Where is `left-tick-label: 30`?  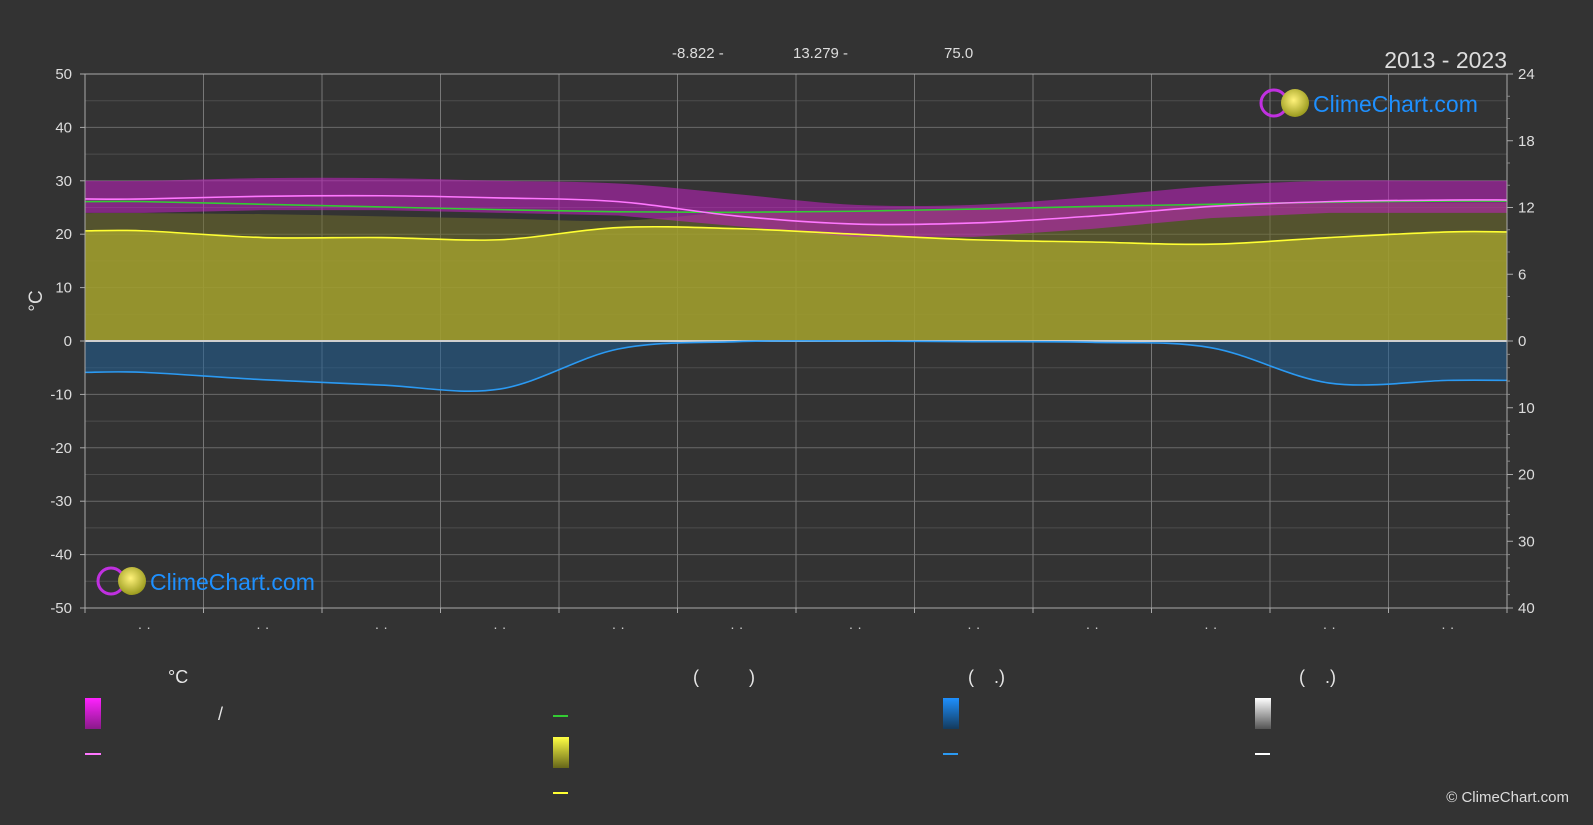 left-tick-label: 30 is located at coordinates (63, 181).